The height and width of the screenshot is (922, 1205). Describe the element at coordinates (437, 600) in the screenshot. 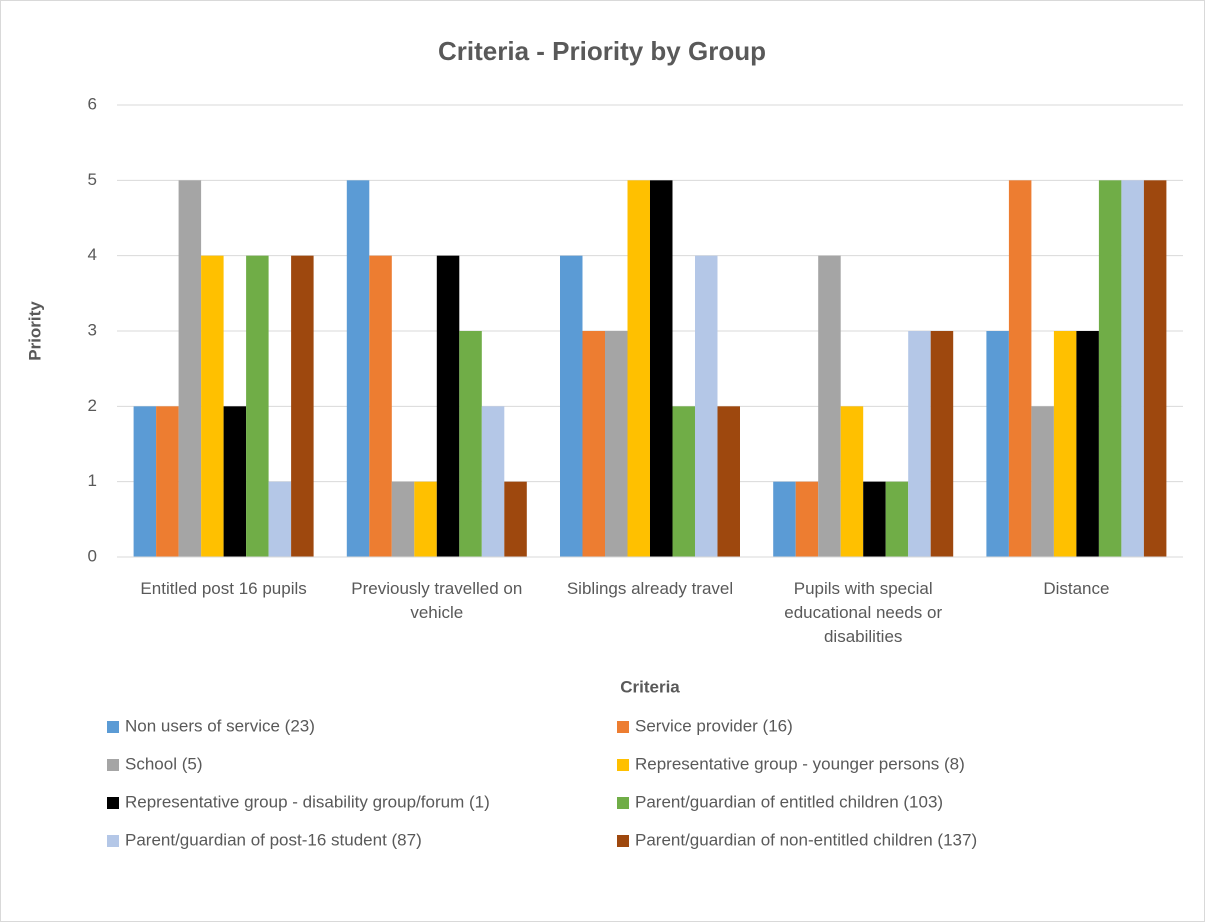

I see `x-tick-label: Previously travelled on vehicle` at that location.